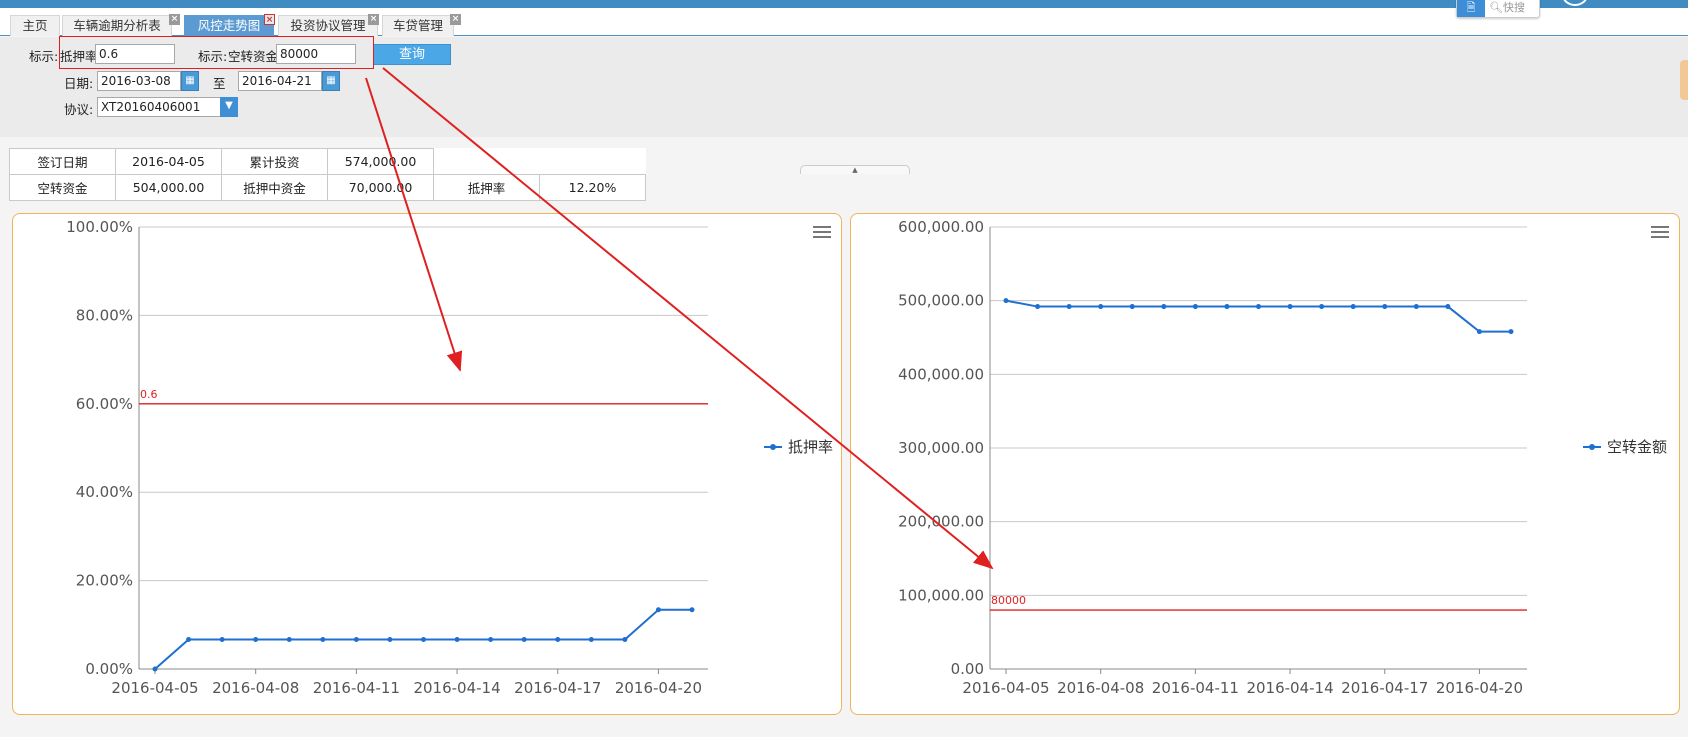 This screenshot has width=1688, height=737. Describe the element at coordinates (229, 107) in the screenshot. I see `chevron-down-icon: ▼` at that location.